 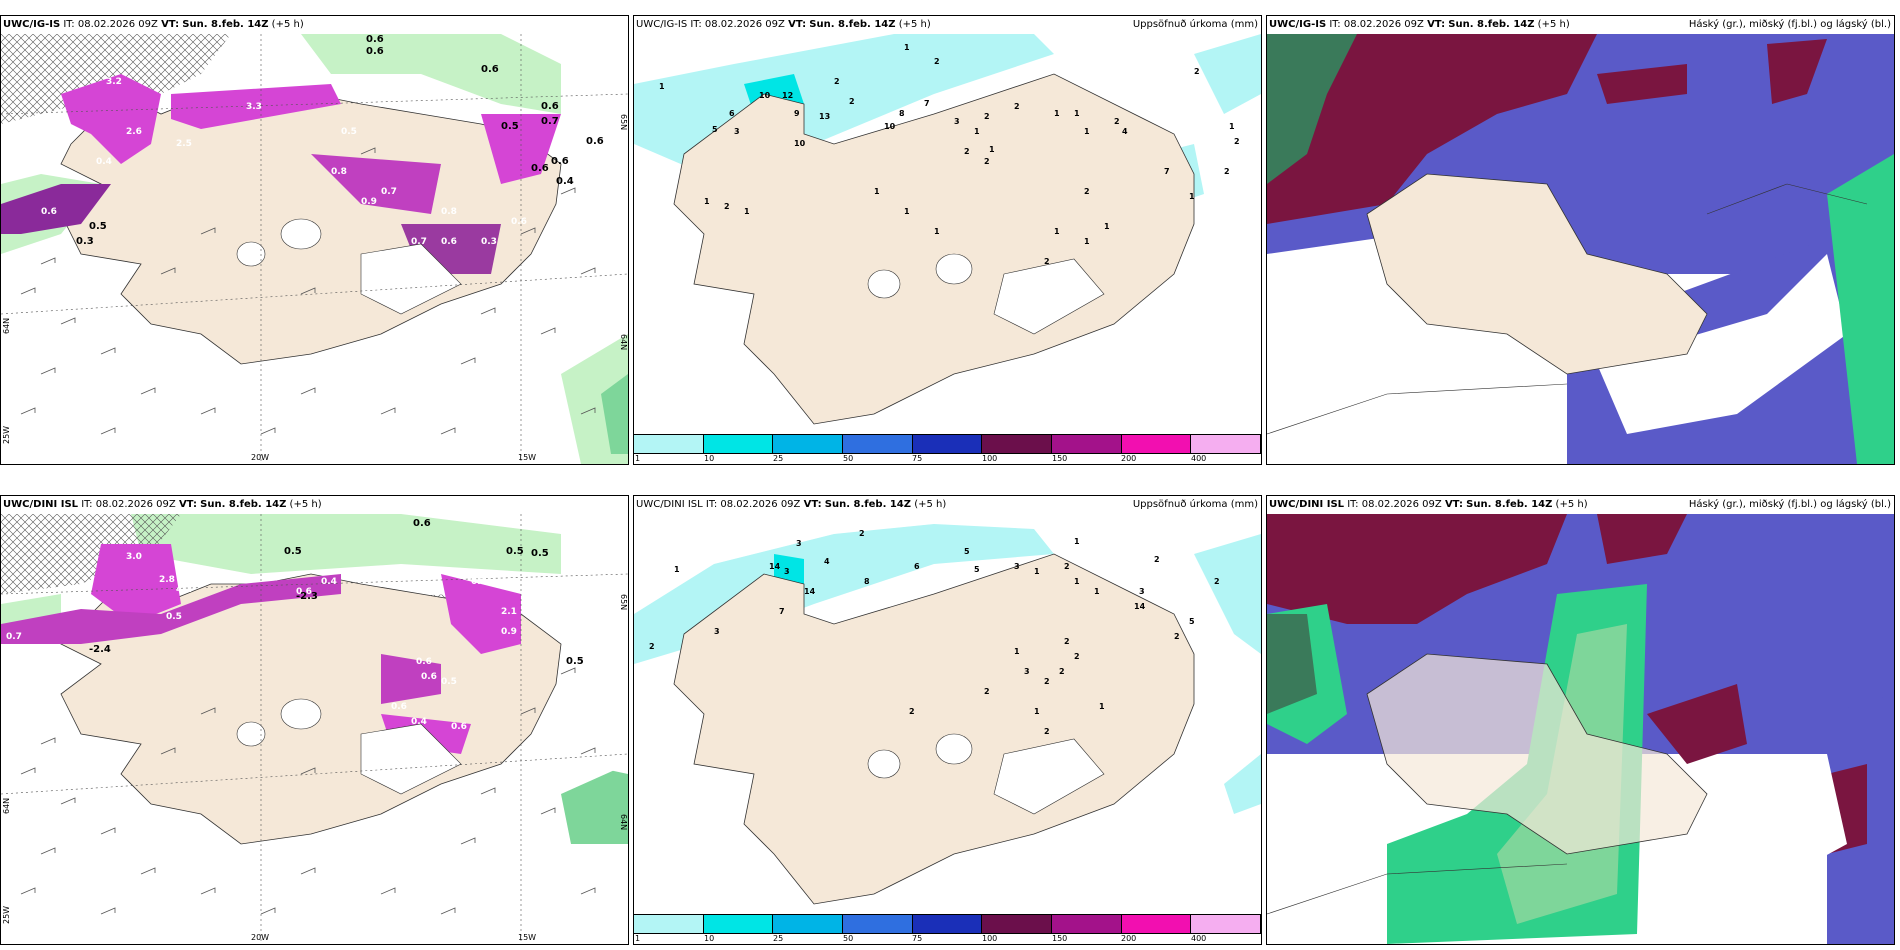 I want to click on svg-text: 2.6, so click(x=134, y=132).